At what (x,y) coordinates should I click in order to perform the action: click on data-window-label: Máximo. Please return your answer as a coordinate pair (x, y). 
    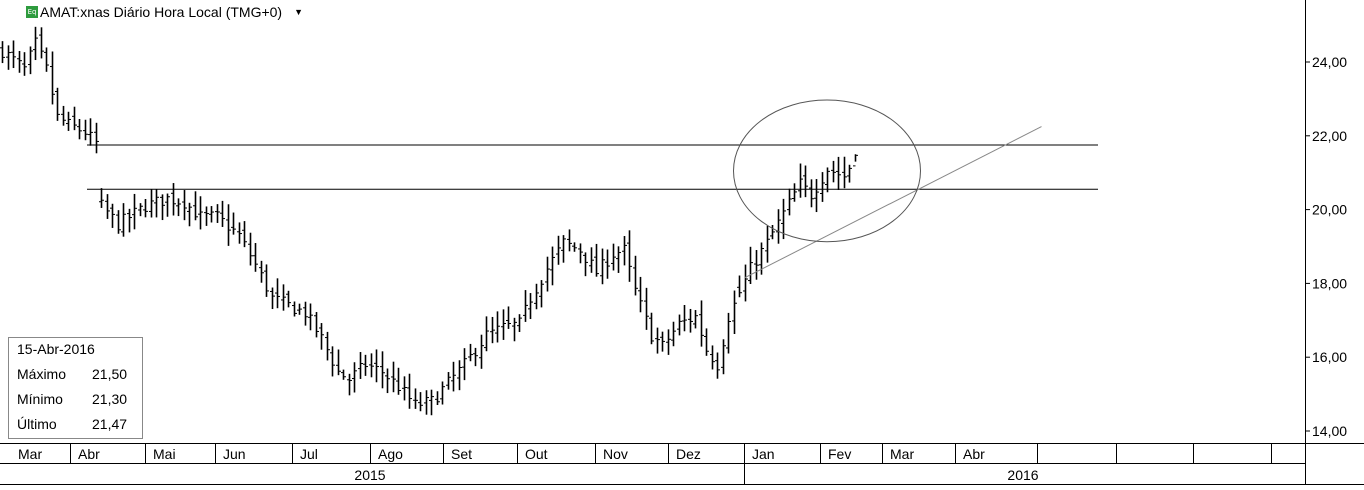
    Looking at the image, I should click on (42, 374).